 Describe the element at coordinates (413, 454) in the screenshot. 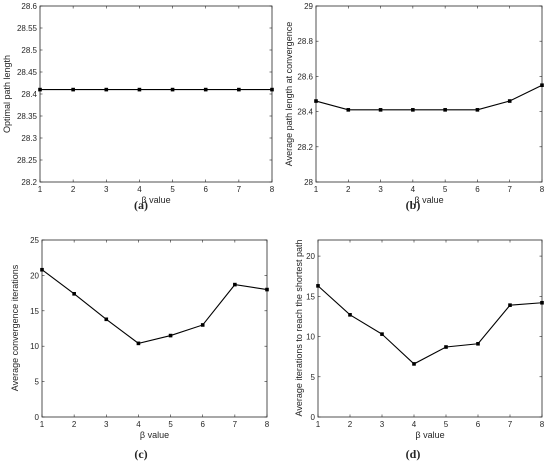

I see `panel-label: (d)` at that location.